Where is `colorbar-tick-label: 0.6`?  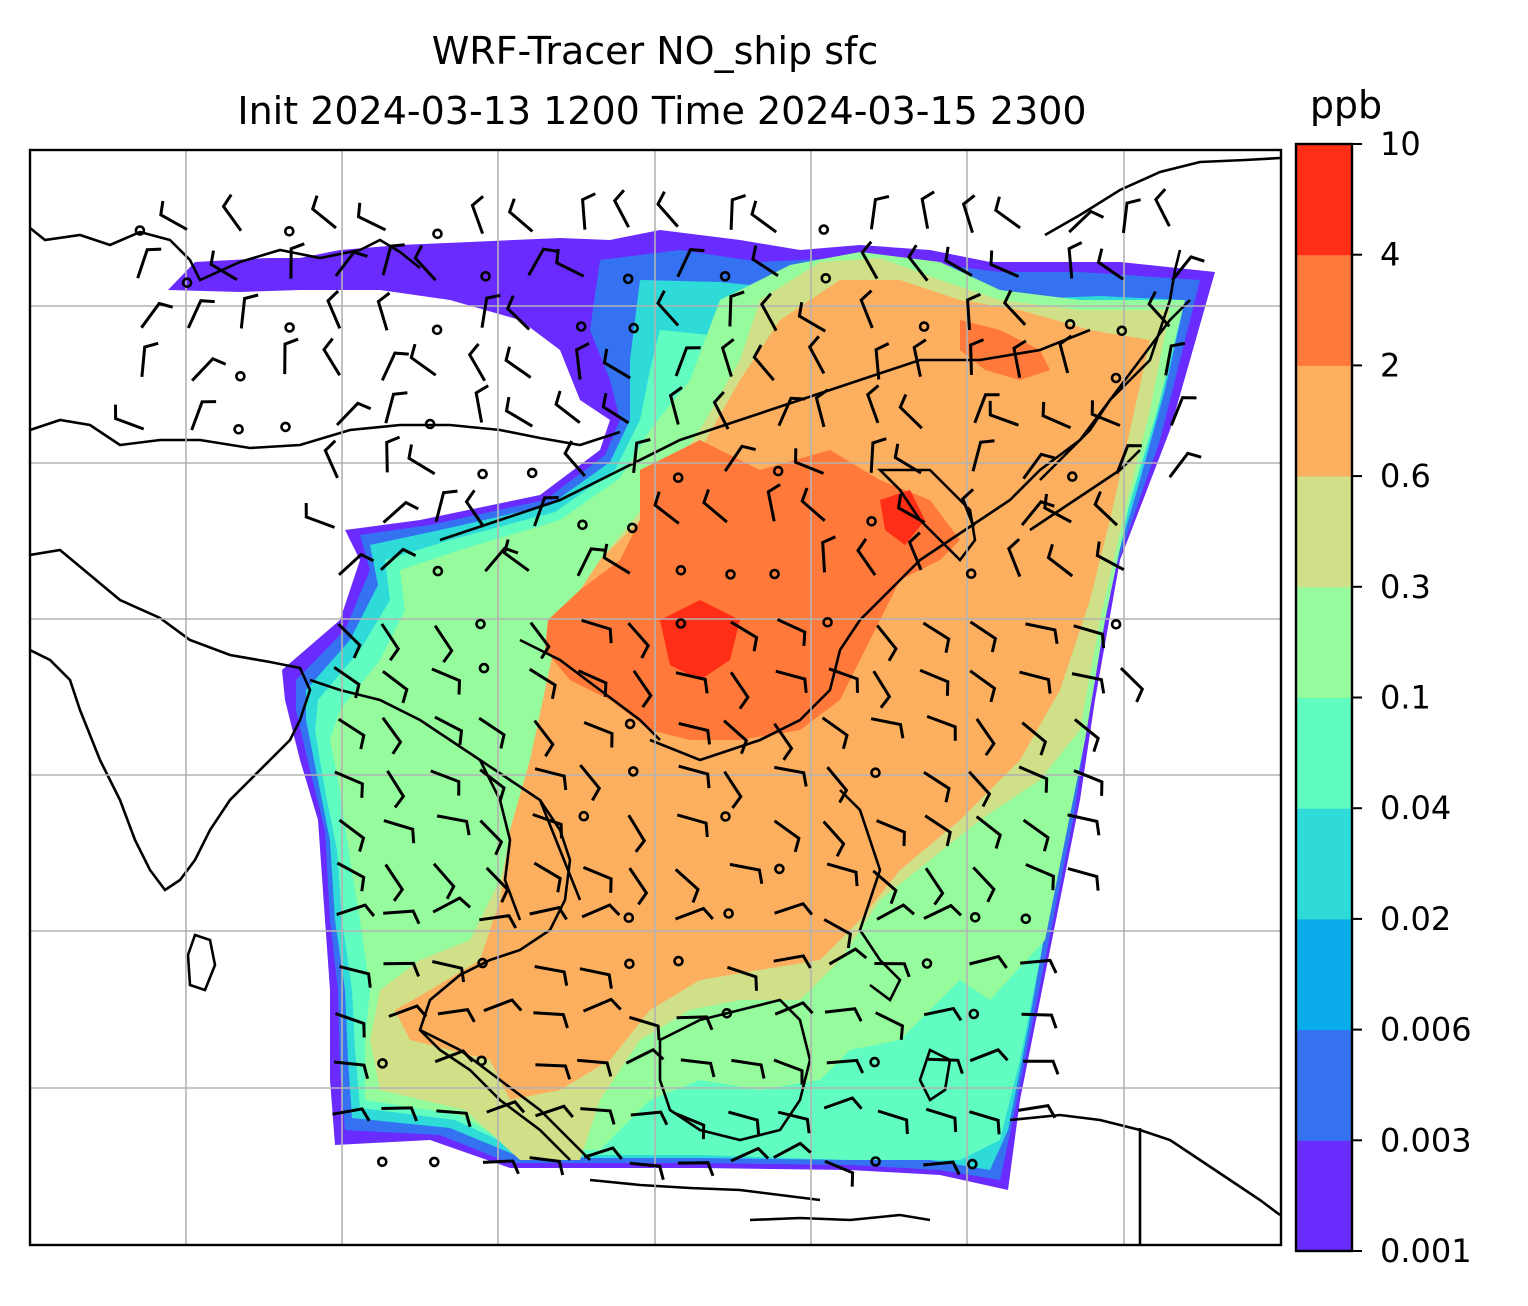
colorbar-tick-label: 0.6 is located at coordinates (1405, 476).